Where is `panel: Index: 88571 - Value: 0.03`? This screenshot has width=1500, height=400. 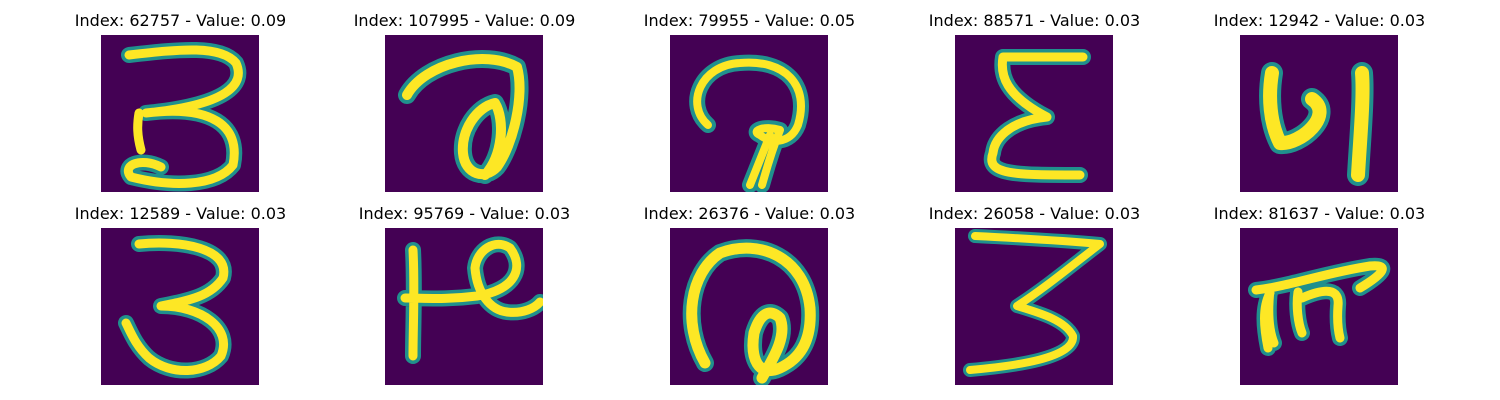
panel: Index: 88571 - Value: 0.03 is located at coordinates (1034, 96).